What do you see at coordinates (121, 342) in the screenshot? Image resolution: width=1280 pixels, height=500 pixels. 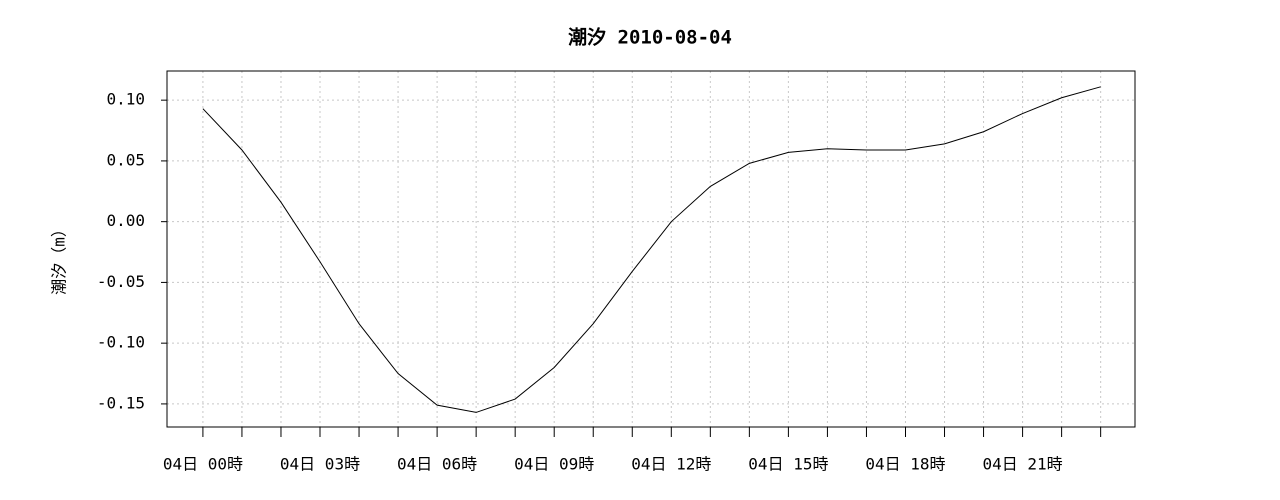 I see `y-tick-label: -0.10` at bounding box center [121, 342].